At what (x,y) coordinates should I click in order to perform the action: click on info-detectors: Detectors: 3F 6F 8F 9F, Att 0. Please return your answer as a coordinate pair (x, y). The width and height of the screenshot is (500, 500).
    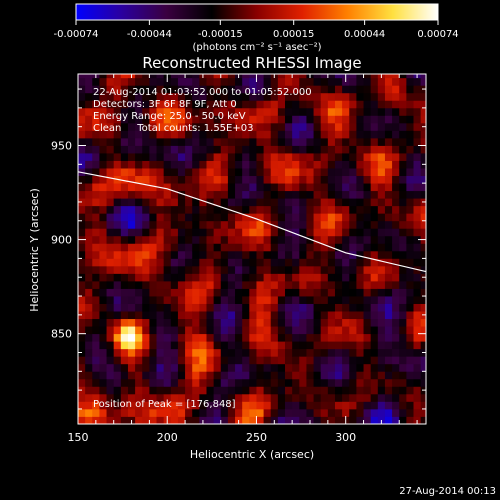
    Looking at the image, I should click on (165, 104).